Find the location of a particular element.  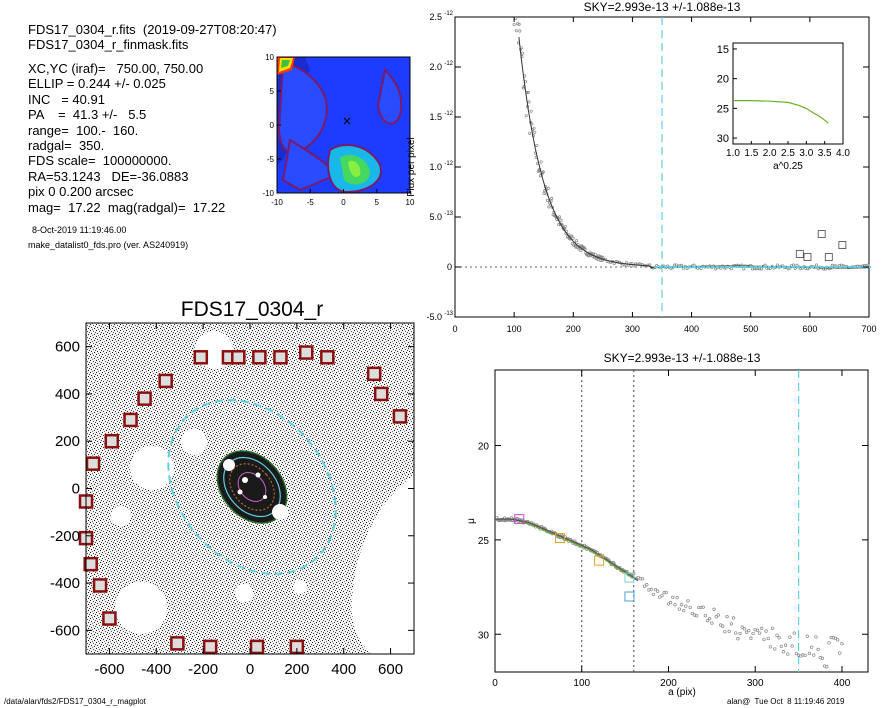

sky-ytick-label: 5.0 is located at coordinates (435, 217).